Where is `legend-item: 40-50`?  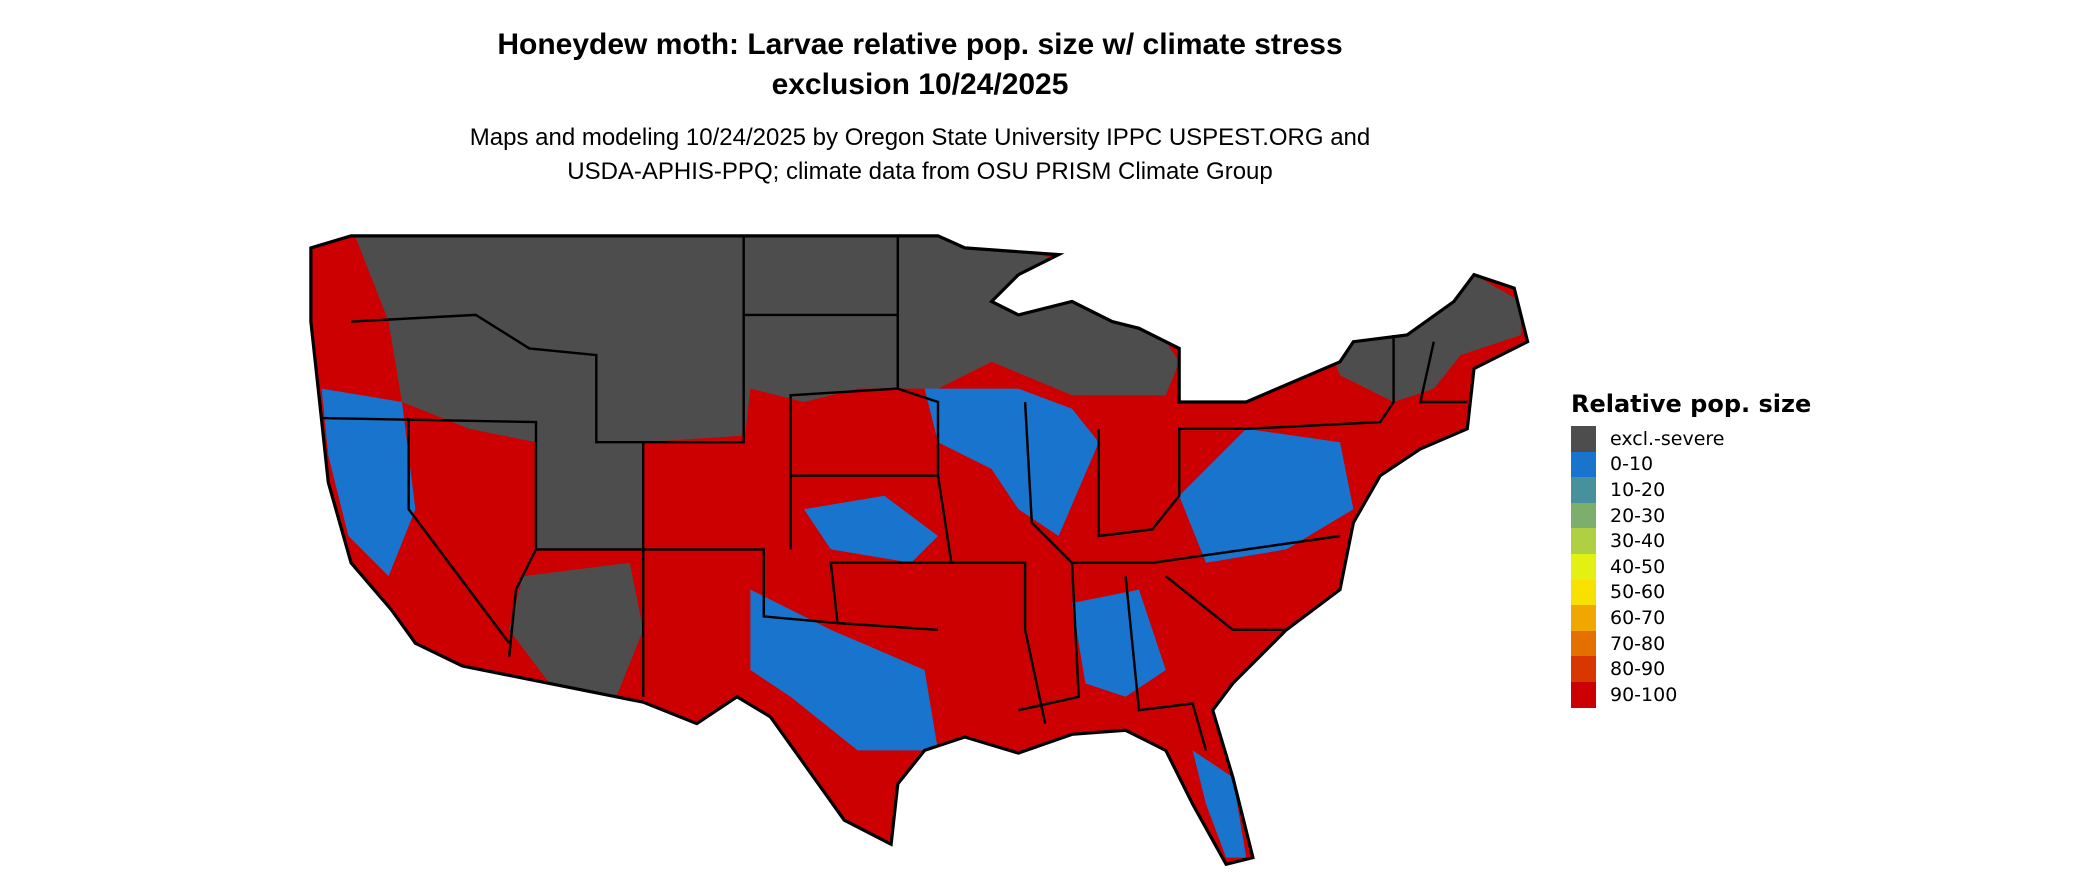 legend-item: 40-50 is located at coordinates (1691, 566).